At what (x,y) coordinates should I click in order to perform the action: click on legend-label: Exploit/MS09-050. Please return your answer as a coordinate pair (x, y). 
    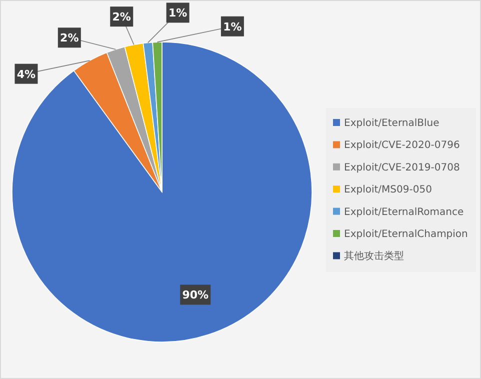
    Looking at the image, I should click on (388, 190).